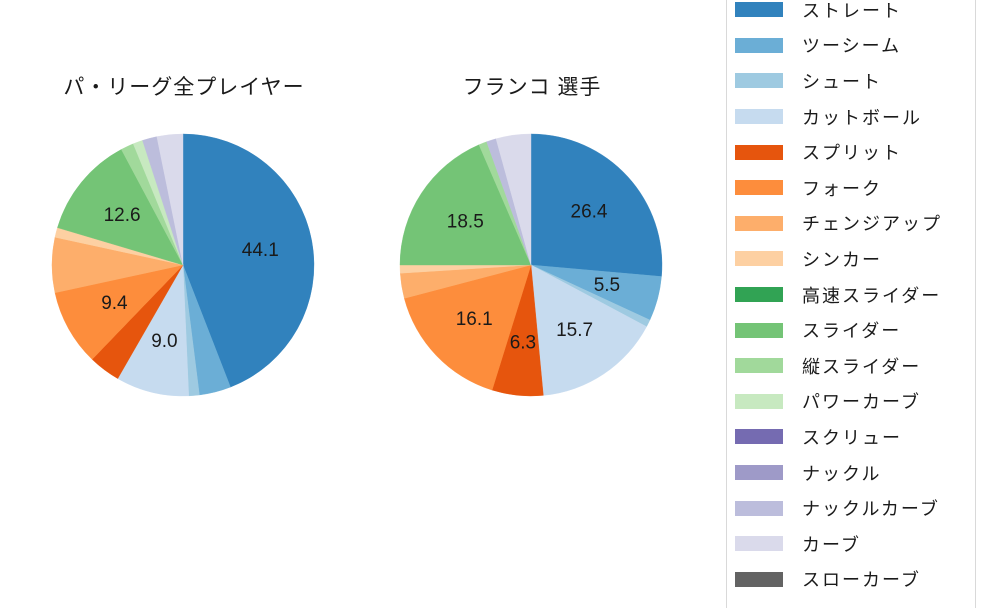 The width and height of the screenshot is (1000, 608). Describe the element at coordinates (831, 544) in the screenshot. I see `legend-item-label: カーブ` at that location.